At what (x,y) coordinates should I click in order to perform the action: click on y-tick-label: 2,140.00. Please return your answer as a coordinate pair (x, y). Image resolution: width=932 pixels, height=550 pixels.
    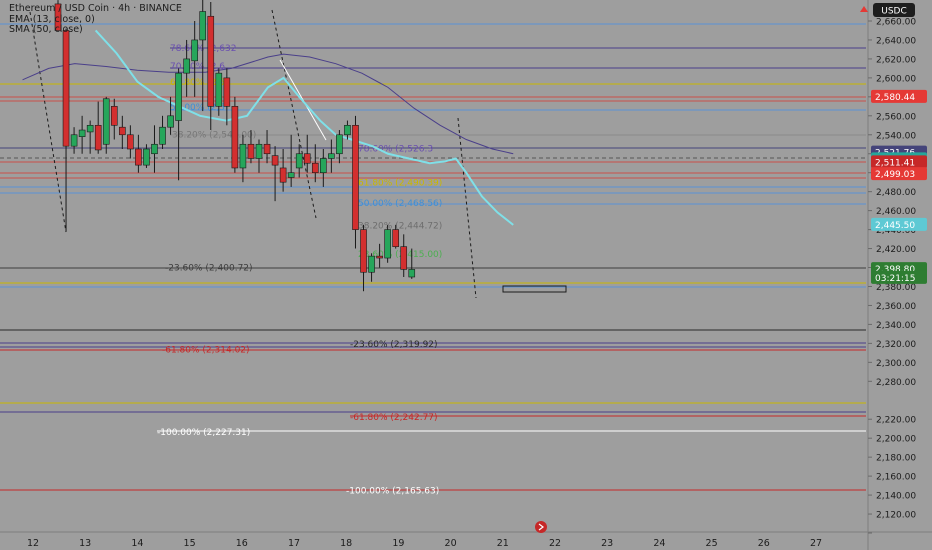
    Looking at the image, I should click on (896, 497).